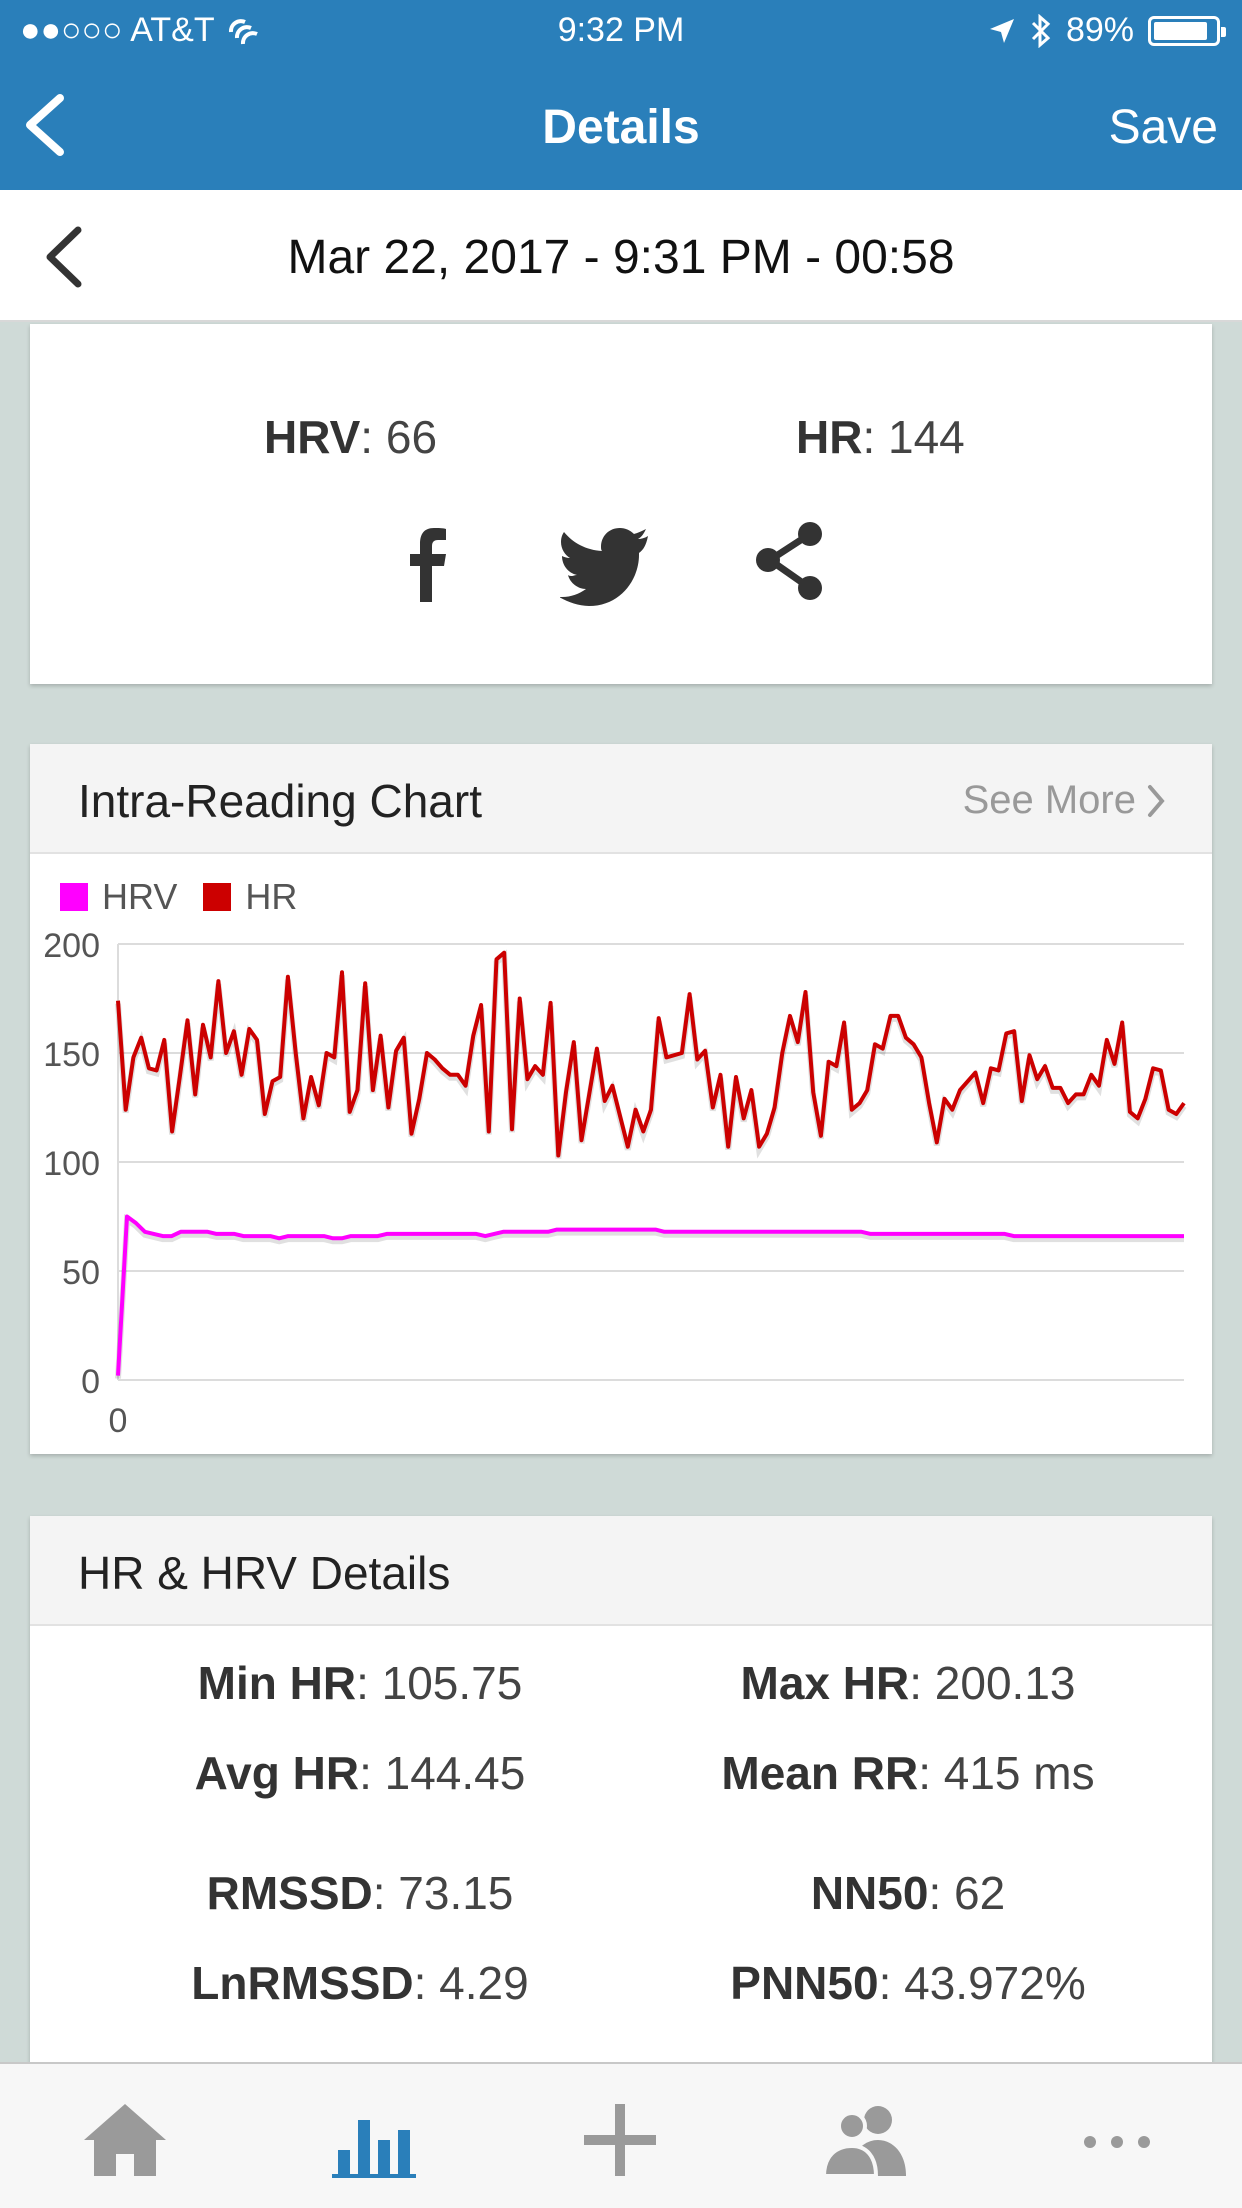  Describe the element at coordinates (117, 30) in the screenshot. I see `carrier-label: ●●○○○ AT&T` at that location.